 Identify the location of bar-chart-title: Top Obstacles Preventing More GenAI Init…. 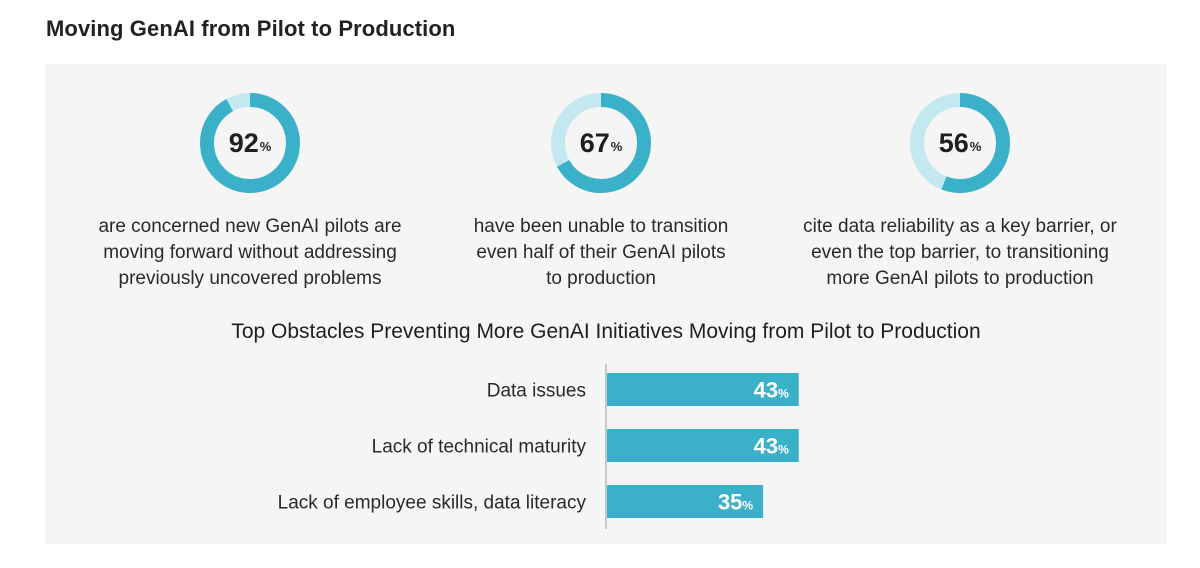
(606, 331).